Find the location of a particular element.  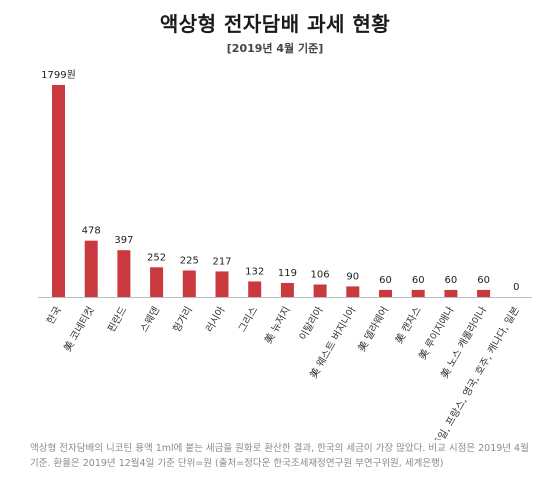

category-label: 美 코네티컷 is located at coordinates (79, 329).